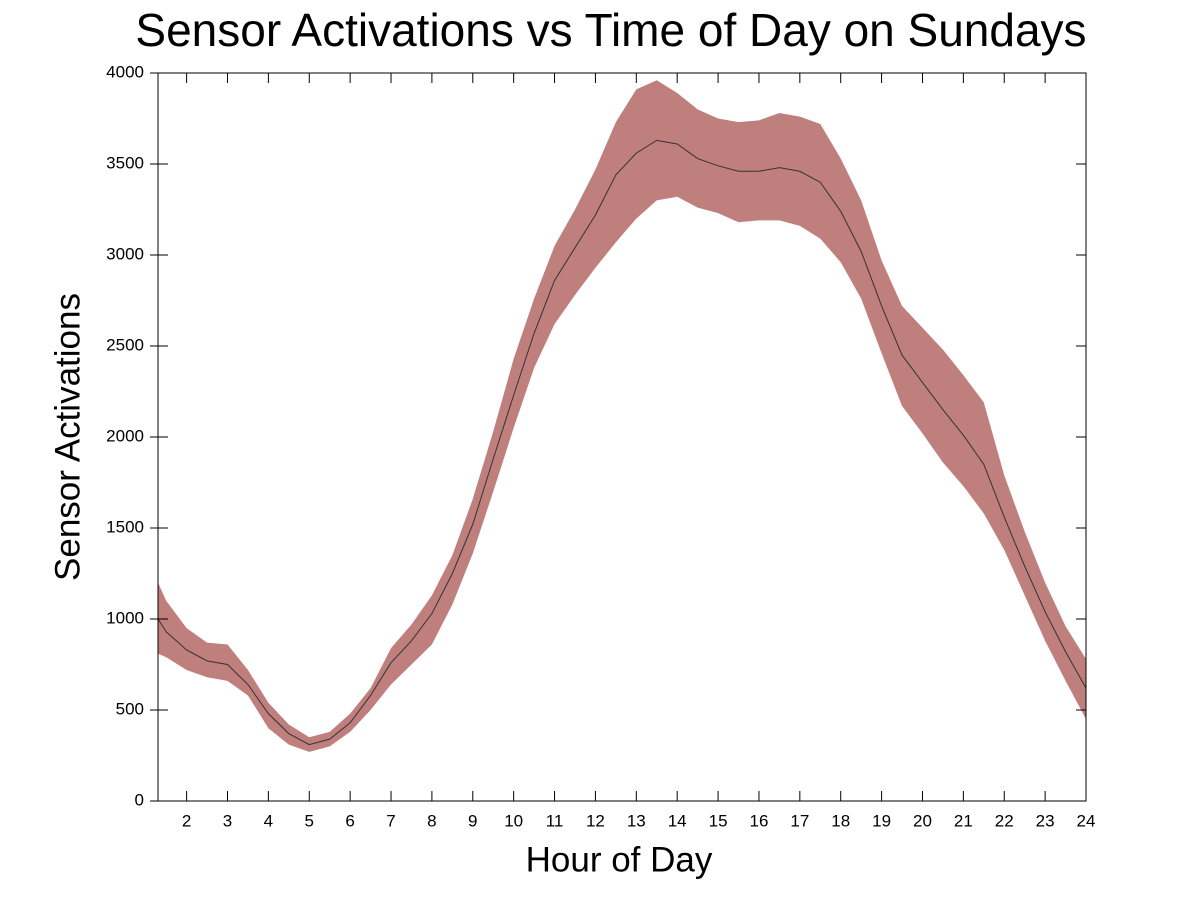 This screenshot has width=1200, height=900. What do you see at coordinates (963, 820) in the screenshot?
I see `x-tick-label: 21` at bounding box center [963, 820].